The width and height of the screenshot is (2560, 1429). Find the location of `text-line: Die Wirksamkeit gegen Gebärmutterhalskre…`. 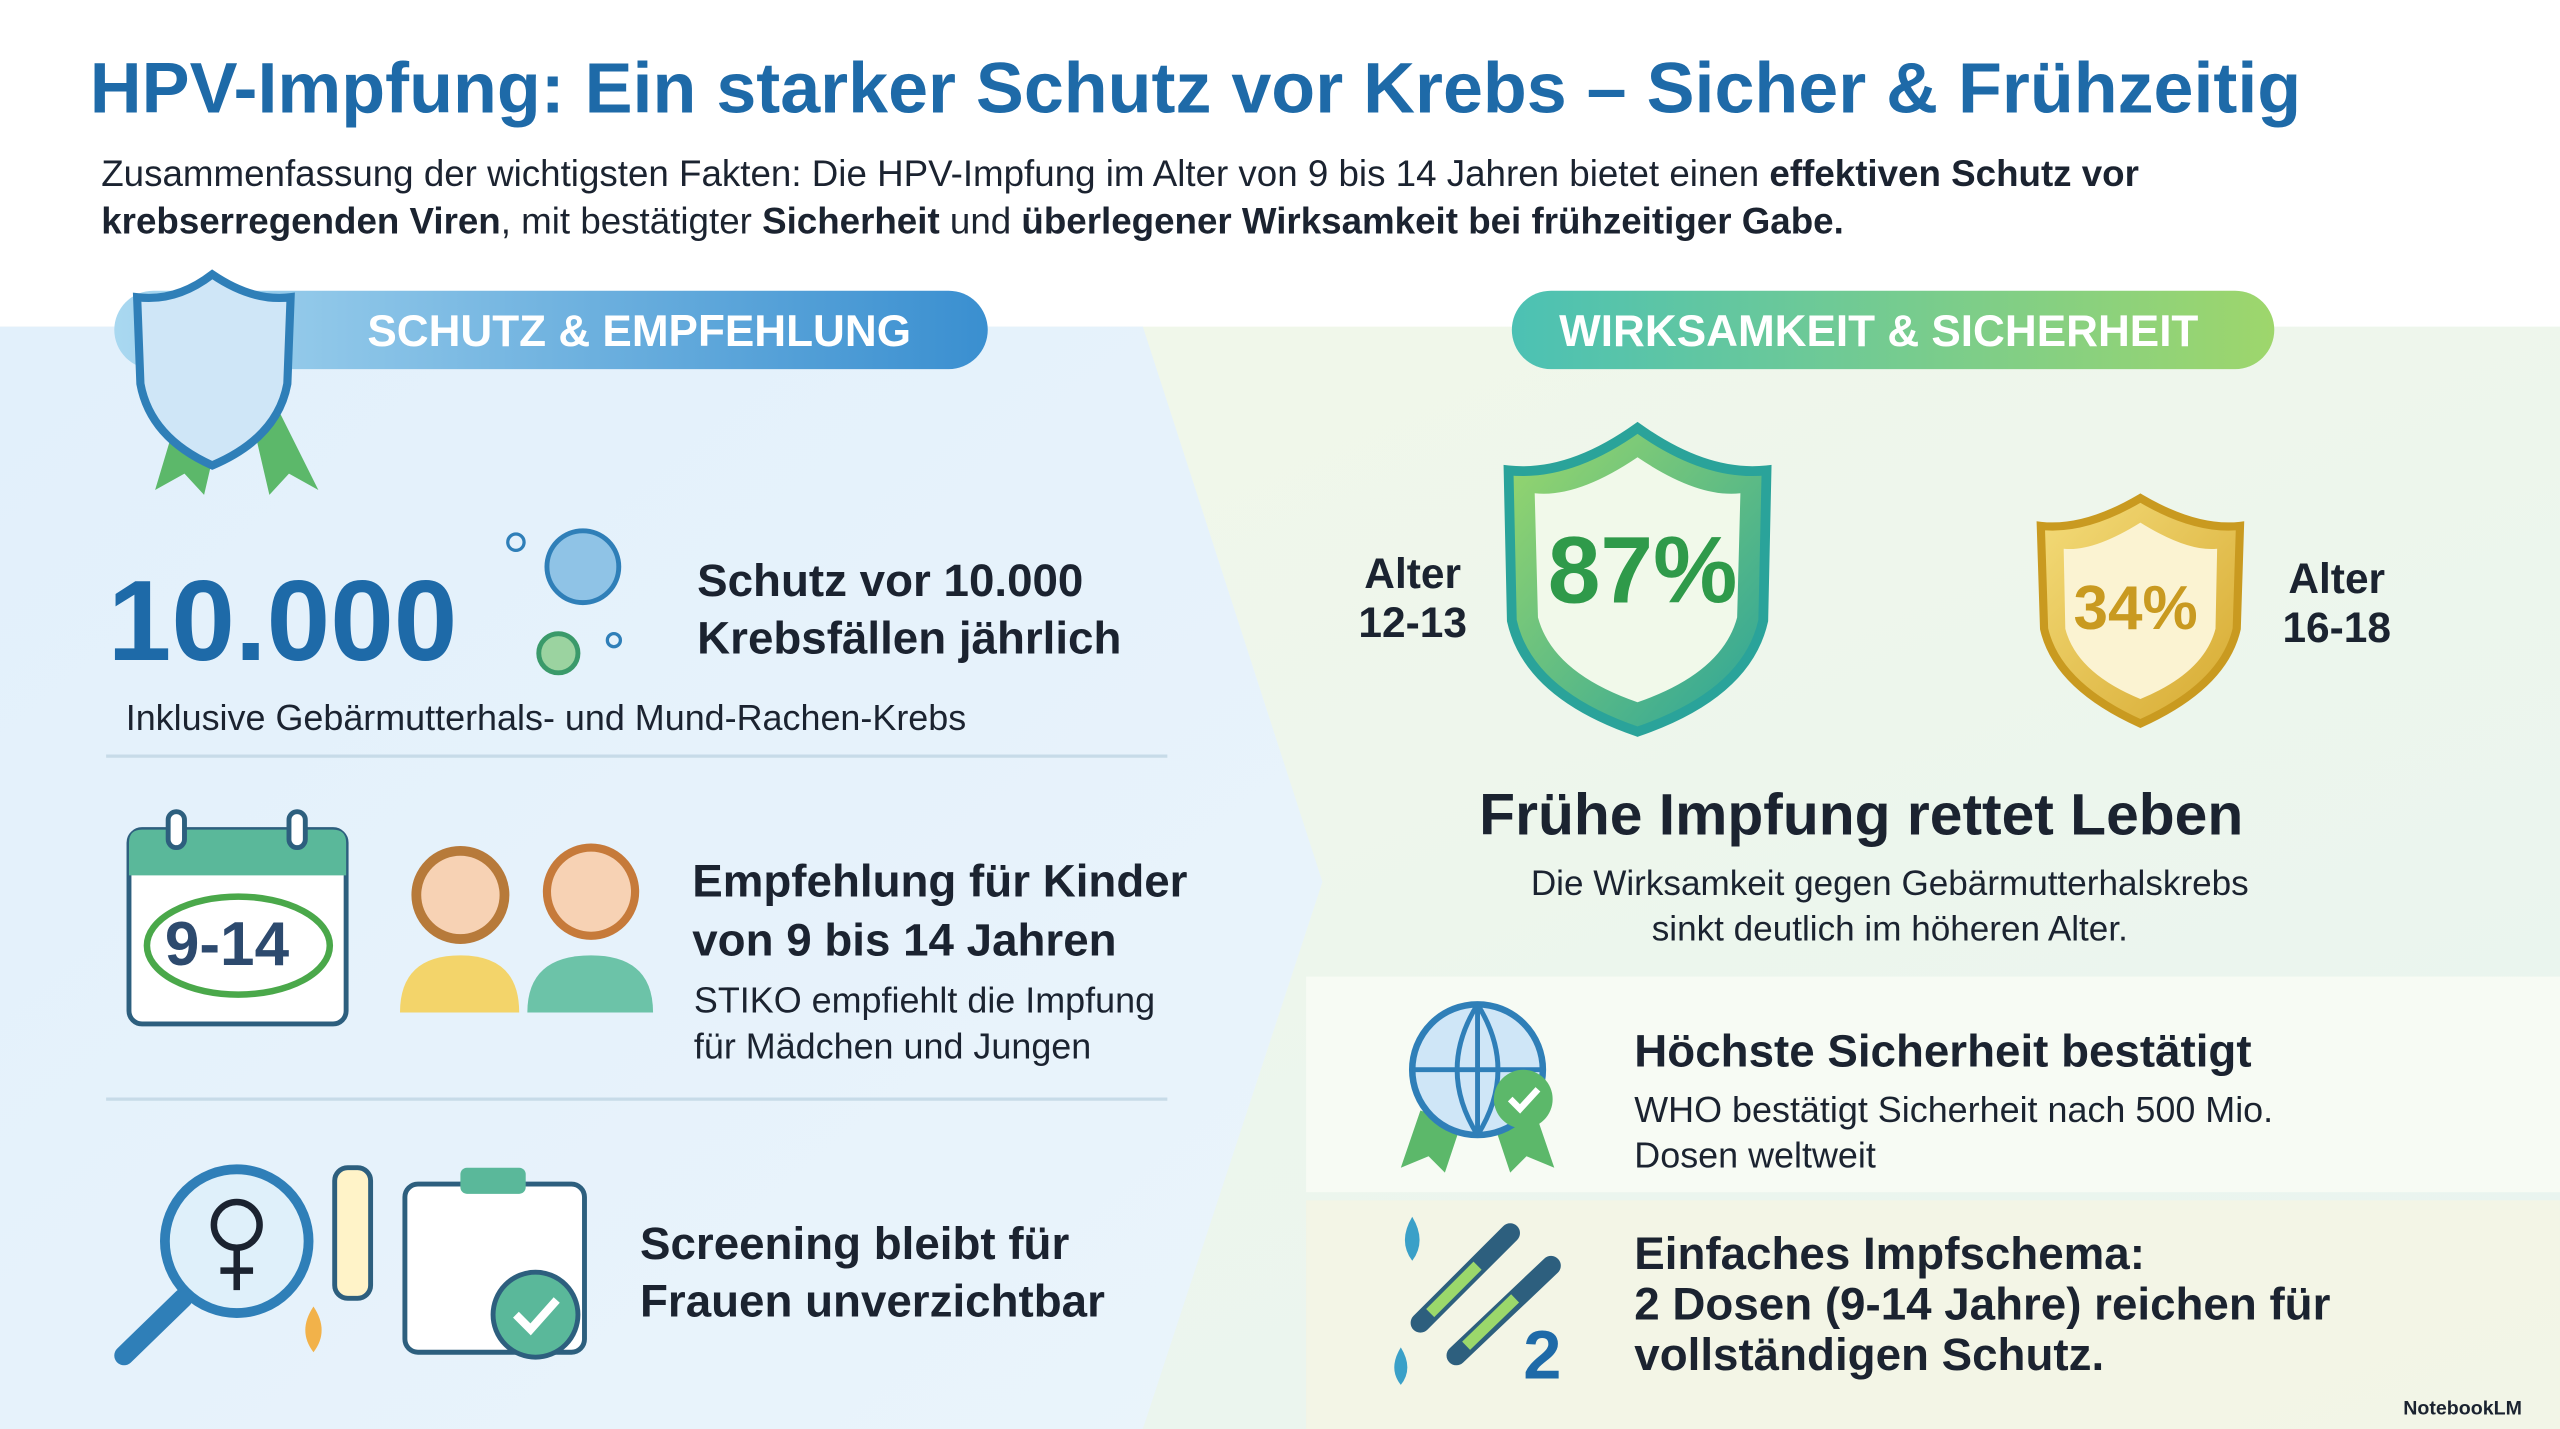

text-line: Die Wirksamkeit gegen Gebärmutterhalskre… is located at coordinates (1889, 883).